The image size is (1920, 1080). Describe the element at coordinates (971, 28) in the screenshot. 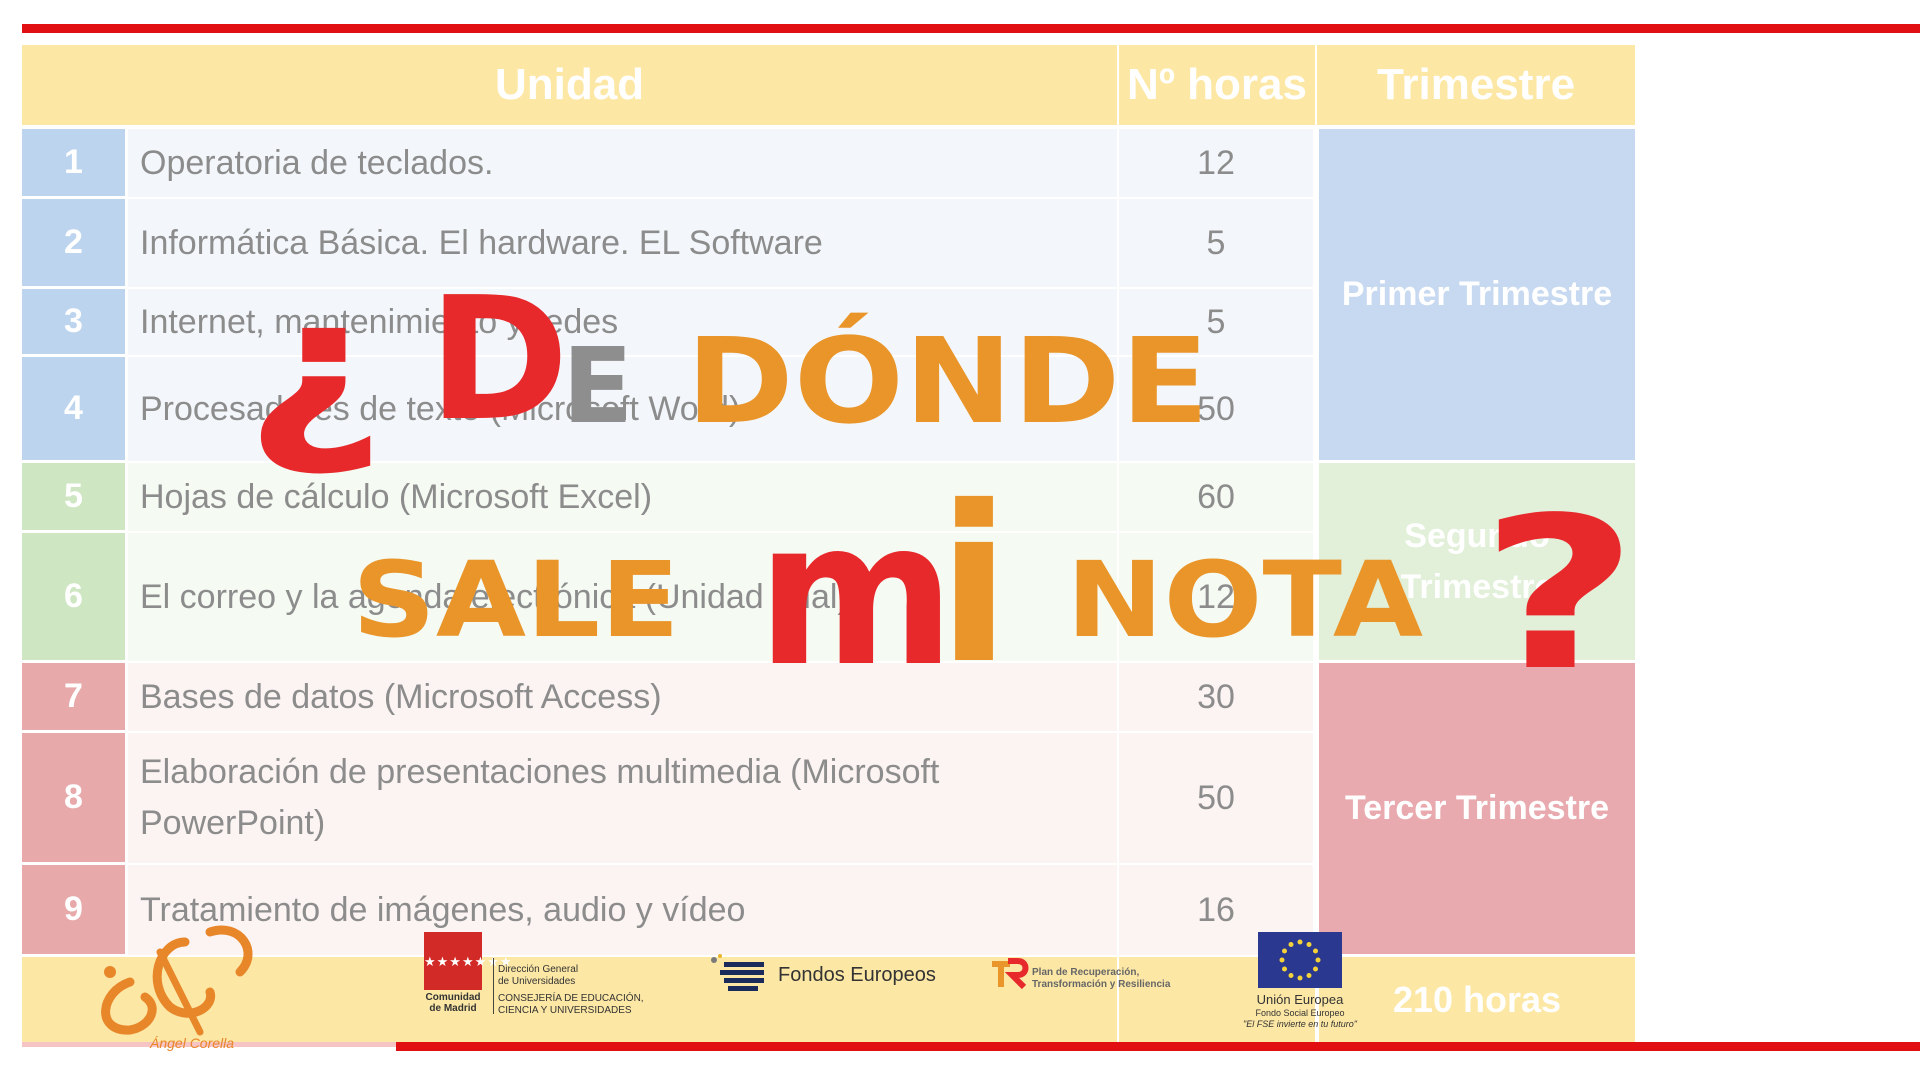

I see `top-red-rule` at that location.